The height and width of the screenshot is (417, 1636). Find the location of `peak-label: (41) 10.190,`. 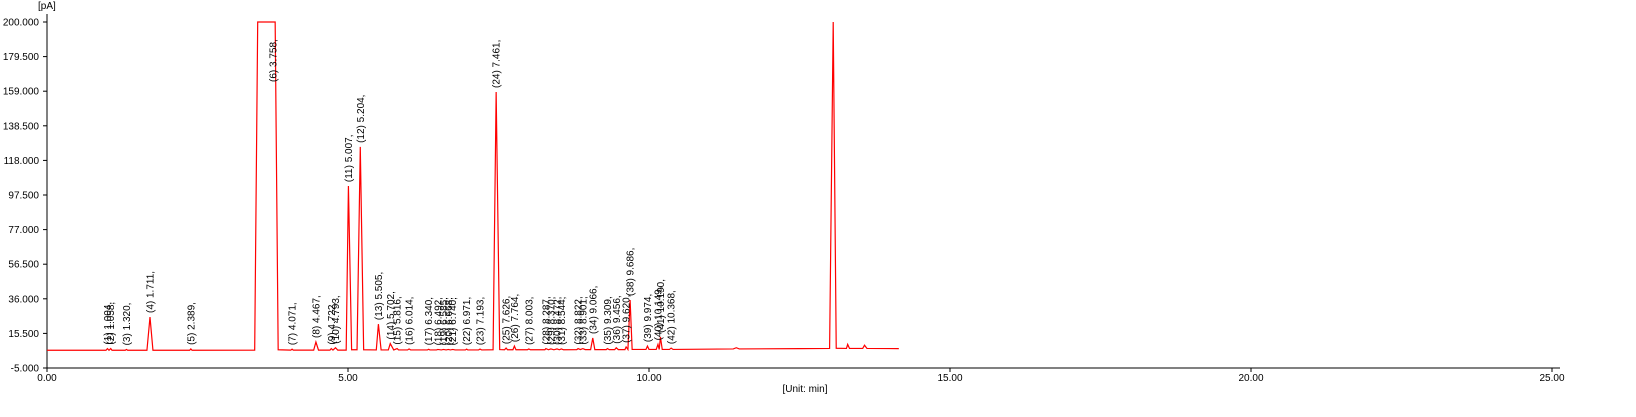

peak-label: (41) 10.190, is located at coordinates (661, 306).